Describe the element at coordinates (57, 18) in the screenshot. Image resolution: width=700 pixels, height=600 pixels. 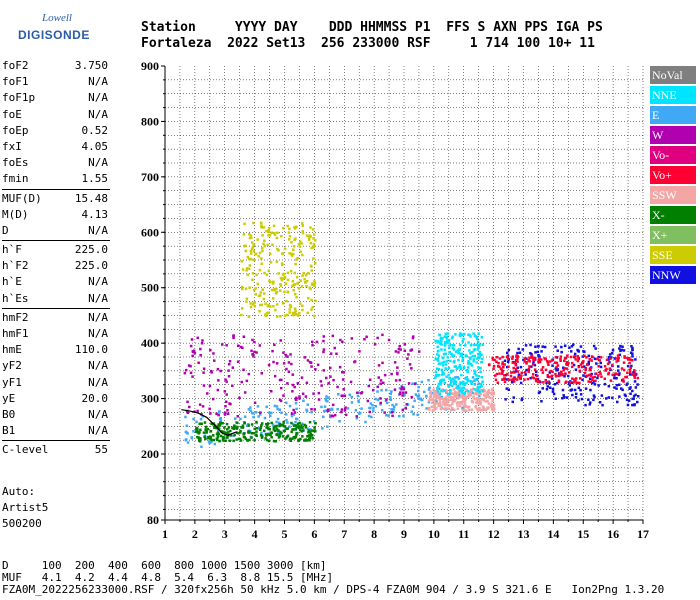
I see `logo-lowell: Lowell` at that location.